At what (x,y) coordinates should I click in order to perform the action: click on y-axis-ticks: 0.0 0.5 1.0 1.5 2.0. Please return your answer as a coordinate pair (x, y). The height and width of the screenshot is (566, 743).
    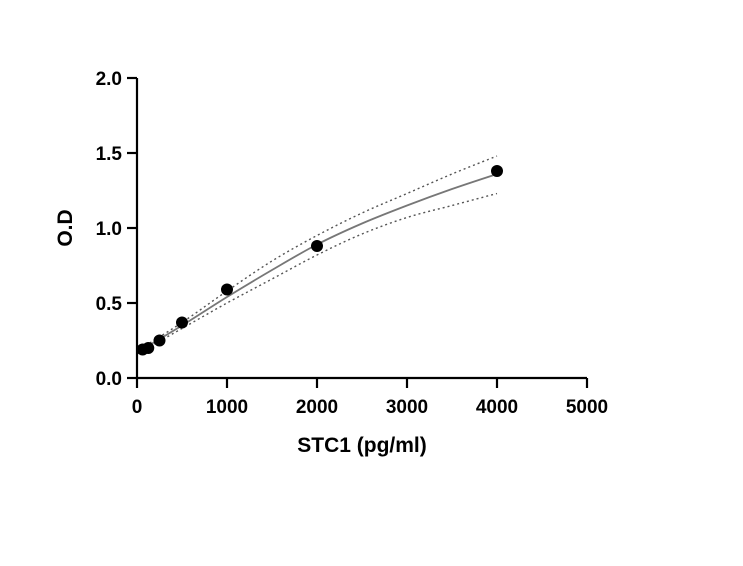
    Looking at the image, I should click on (116, 229).